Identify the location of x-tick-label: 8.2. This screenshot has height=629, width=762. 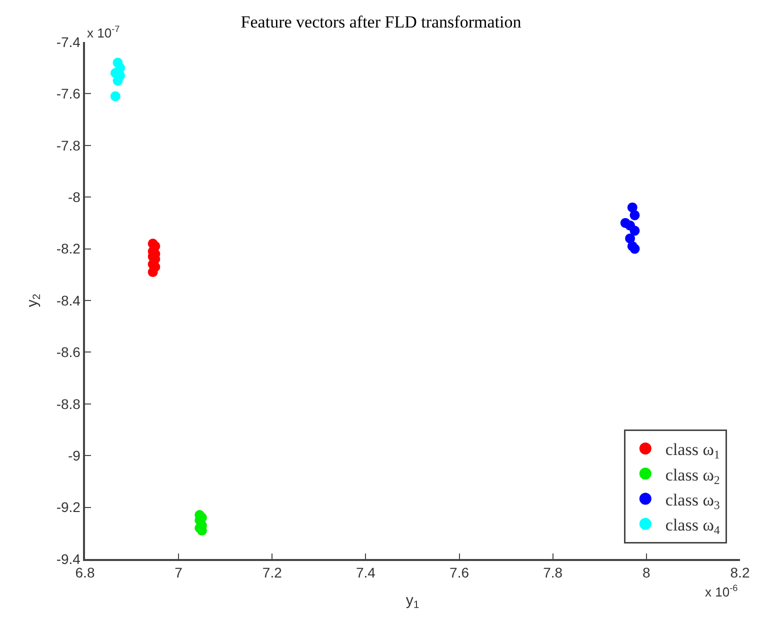
(740, 572).